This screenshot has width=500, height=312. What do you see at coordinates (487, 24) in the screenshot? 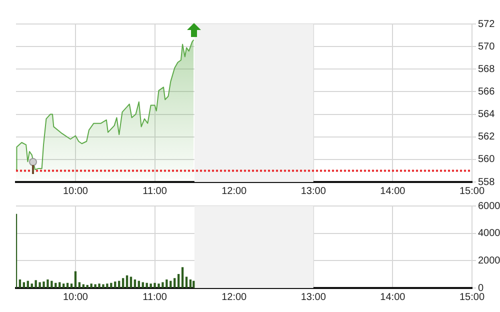
I see `y-tick-label: 572` at bounding box center [487, 24].